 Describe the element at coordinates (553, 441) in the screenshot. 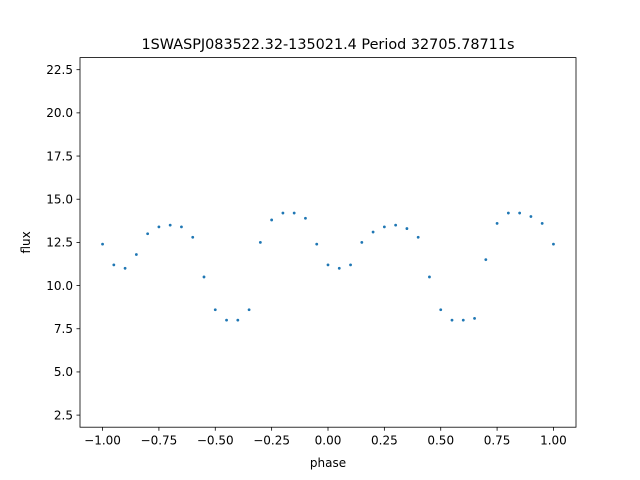

I see `x-tick-label: 1.00` at that location.